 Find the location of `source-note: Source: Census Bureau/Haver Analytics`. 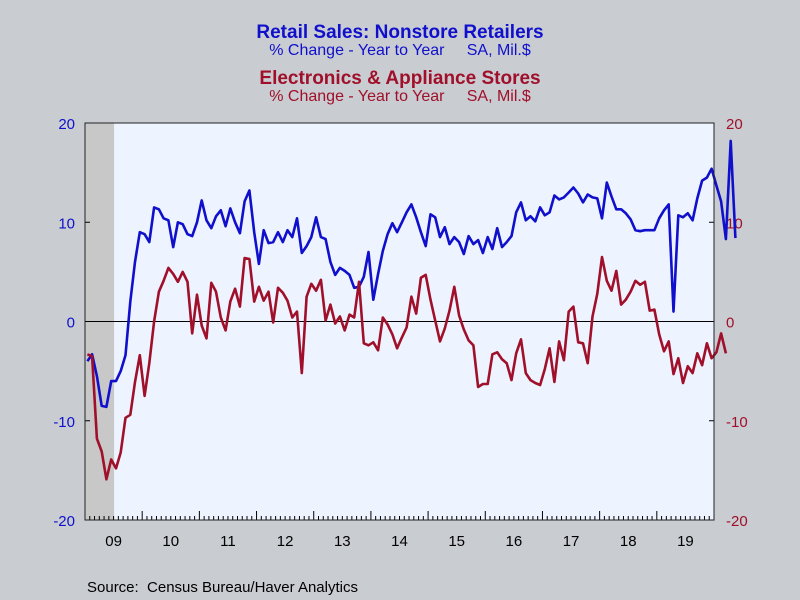

source-note: Source: Census Bureau/Haver Analytics is located at coordinates (222, 587).